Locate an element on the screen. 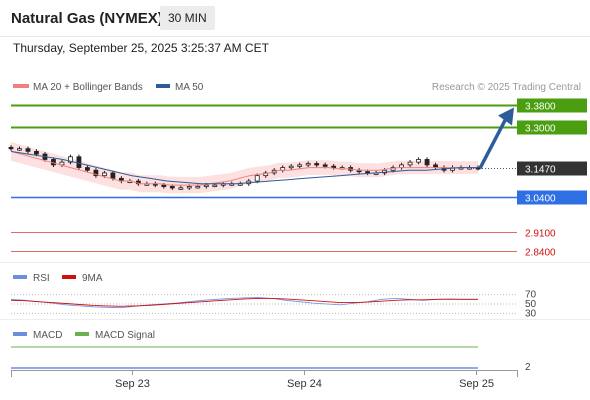 The width and height of the screenshot is (590, 400). x-tick-label: Sep 25 is located at coordinates (476, 384).